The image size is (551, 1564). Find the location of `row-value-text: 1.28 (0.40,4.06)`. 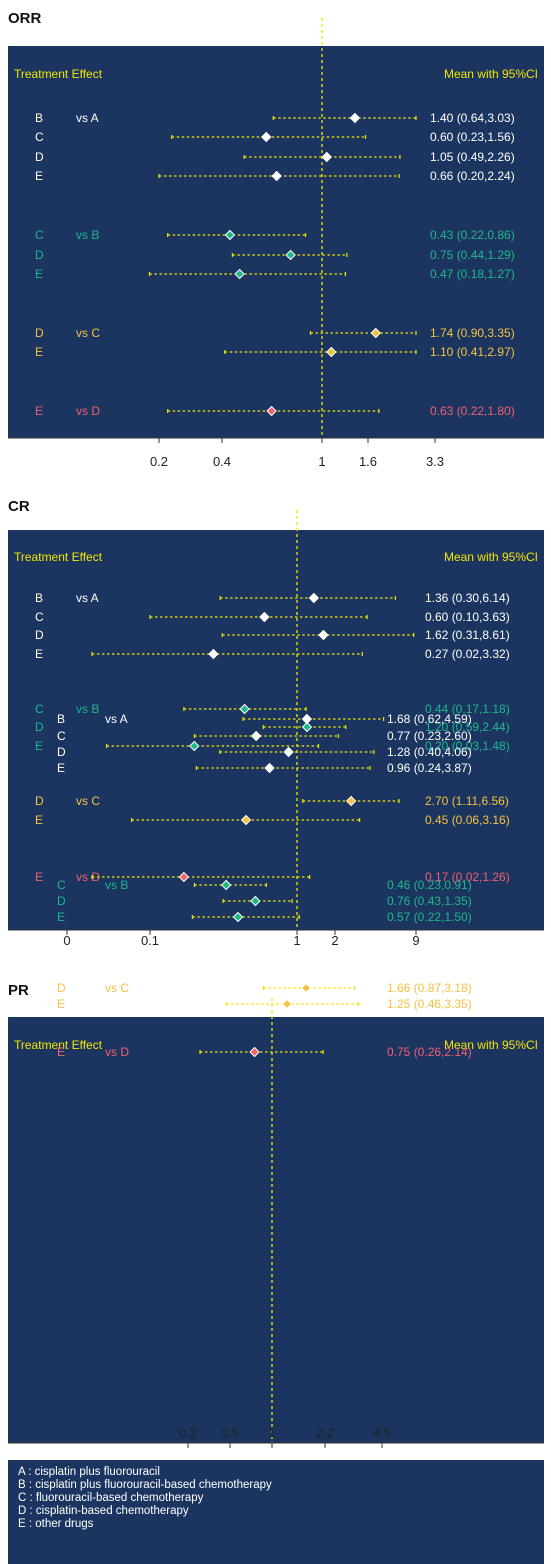

row-value-text: 1.28 (0.40,4.06) is located at coordinates (429, 752).